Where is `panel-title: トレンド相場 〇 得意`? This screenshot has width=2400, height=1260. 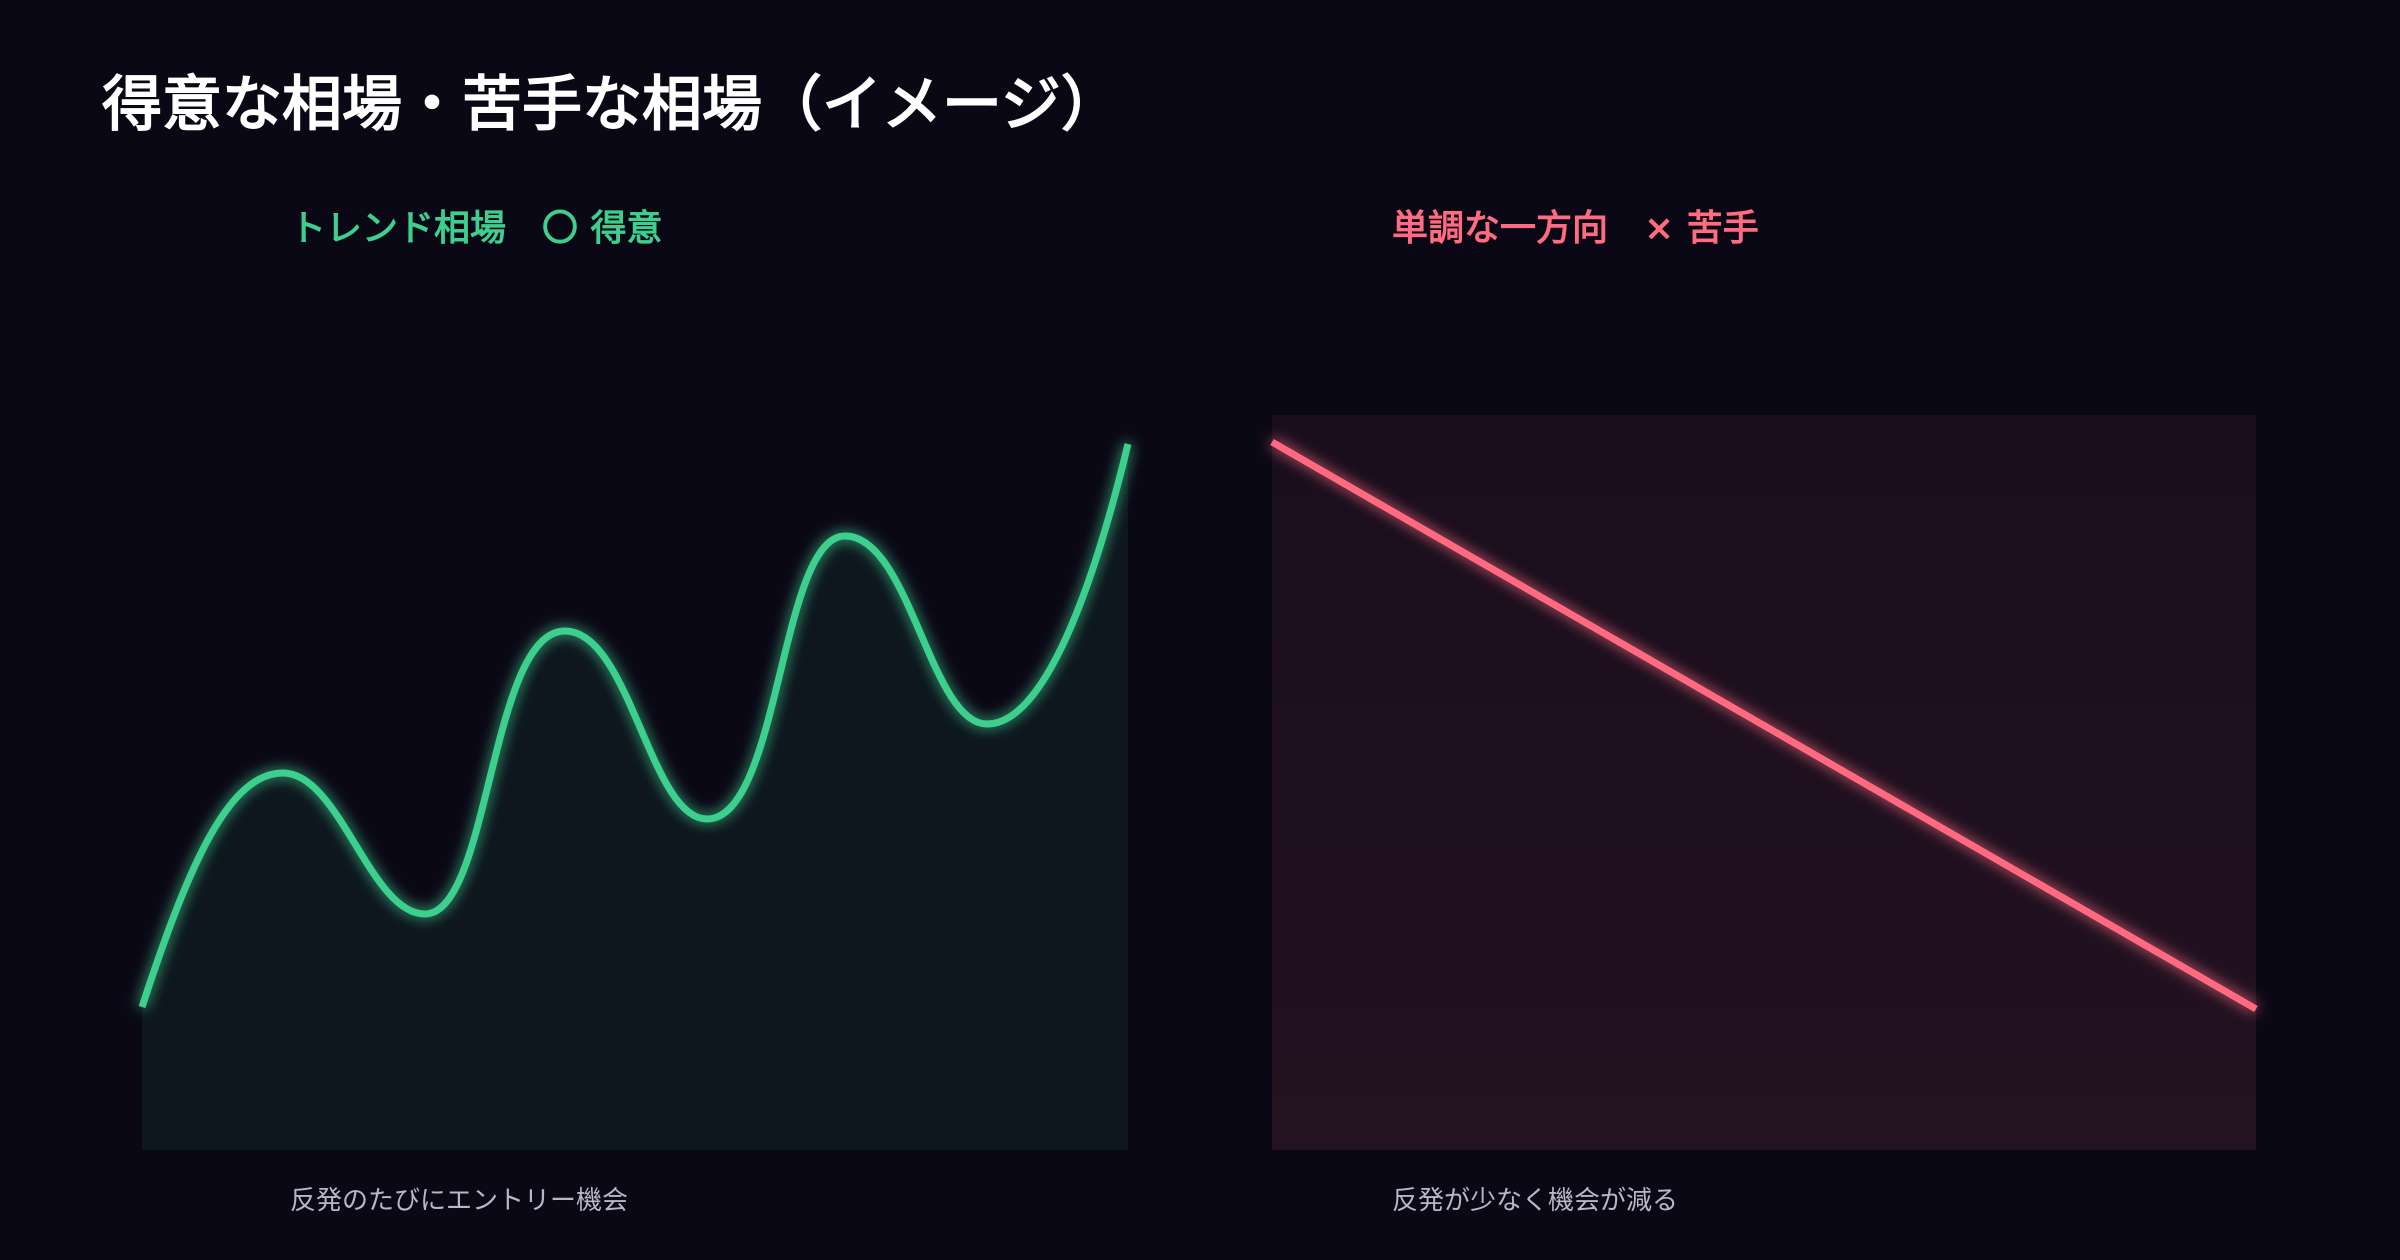 panel-title: トレンド相場 〇 得意 is located at coordinates (476, 228).